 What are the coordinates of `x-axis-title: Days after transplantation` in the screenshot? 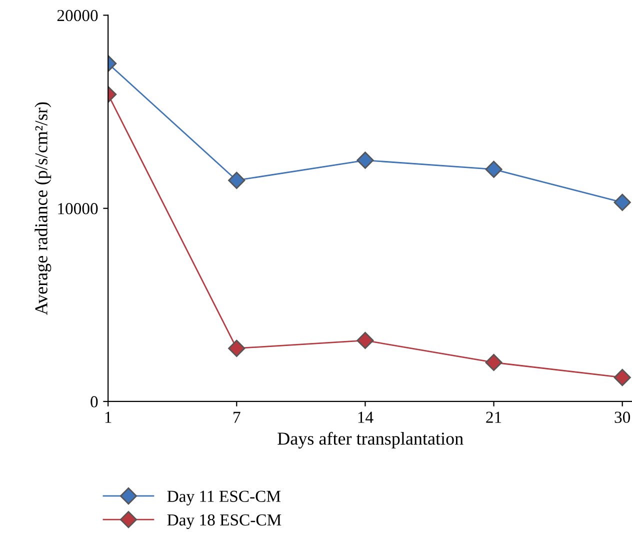 It's located at (371, 440).